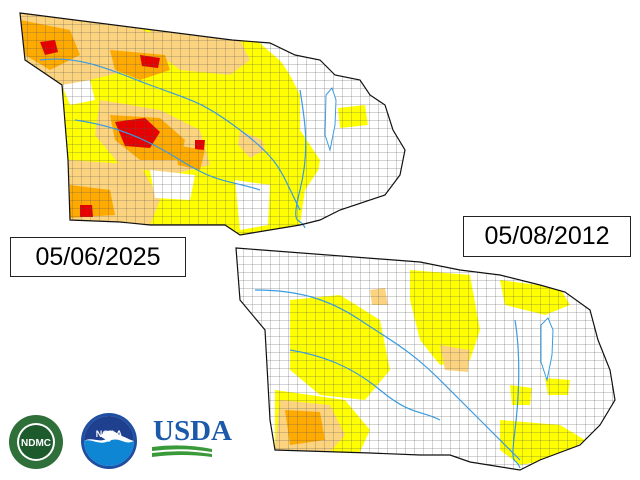 This screenshot has height=480, width=640. What do you see at coordinates (109, 434) in the screenshot?
I see `noaa-abbrev: NOAA` at bounding box center [109, 434].